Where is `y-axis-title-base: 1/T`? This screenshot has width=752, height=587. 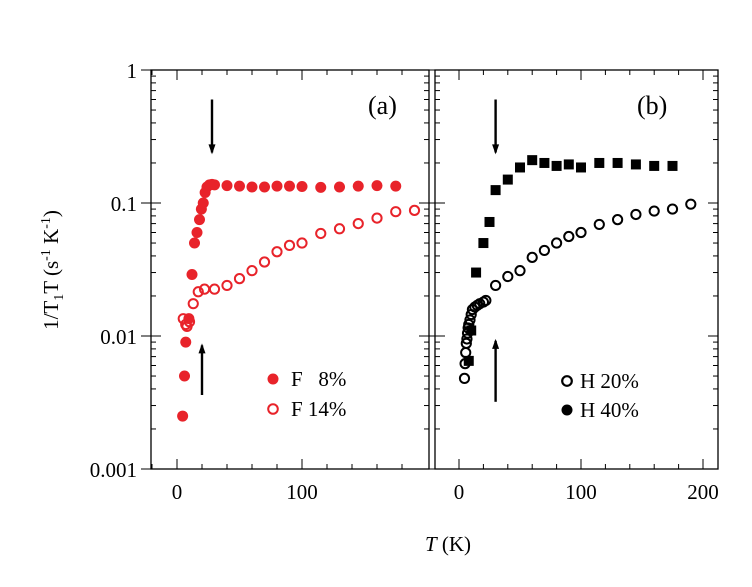
y-axis-title-base: 1/T is located at coordinates (51, 315).